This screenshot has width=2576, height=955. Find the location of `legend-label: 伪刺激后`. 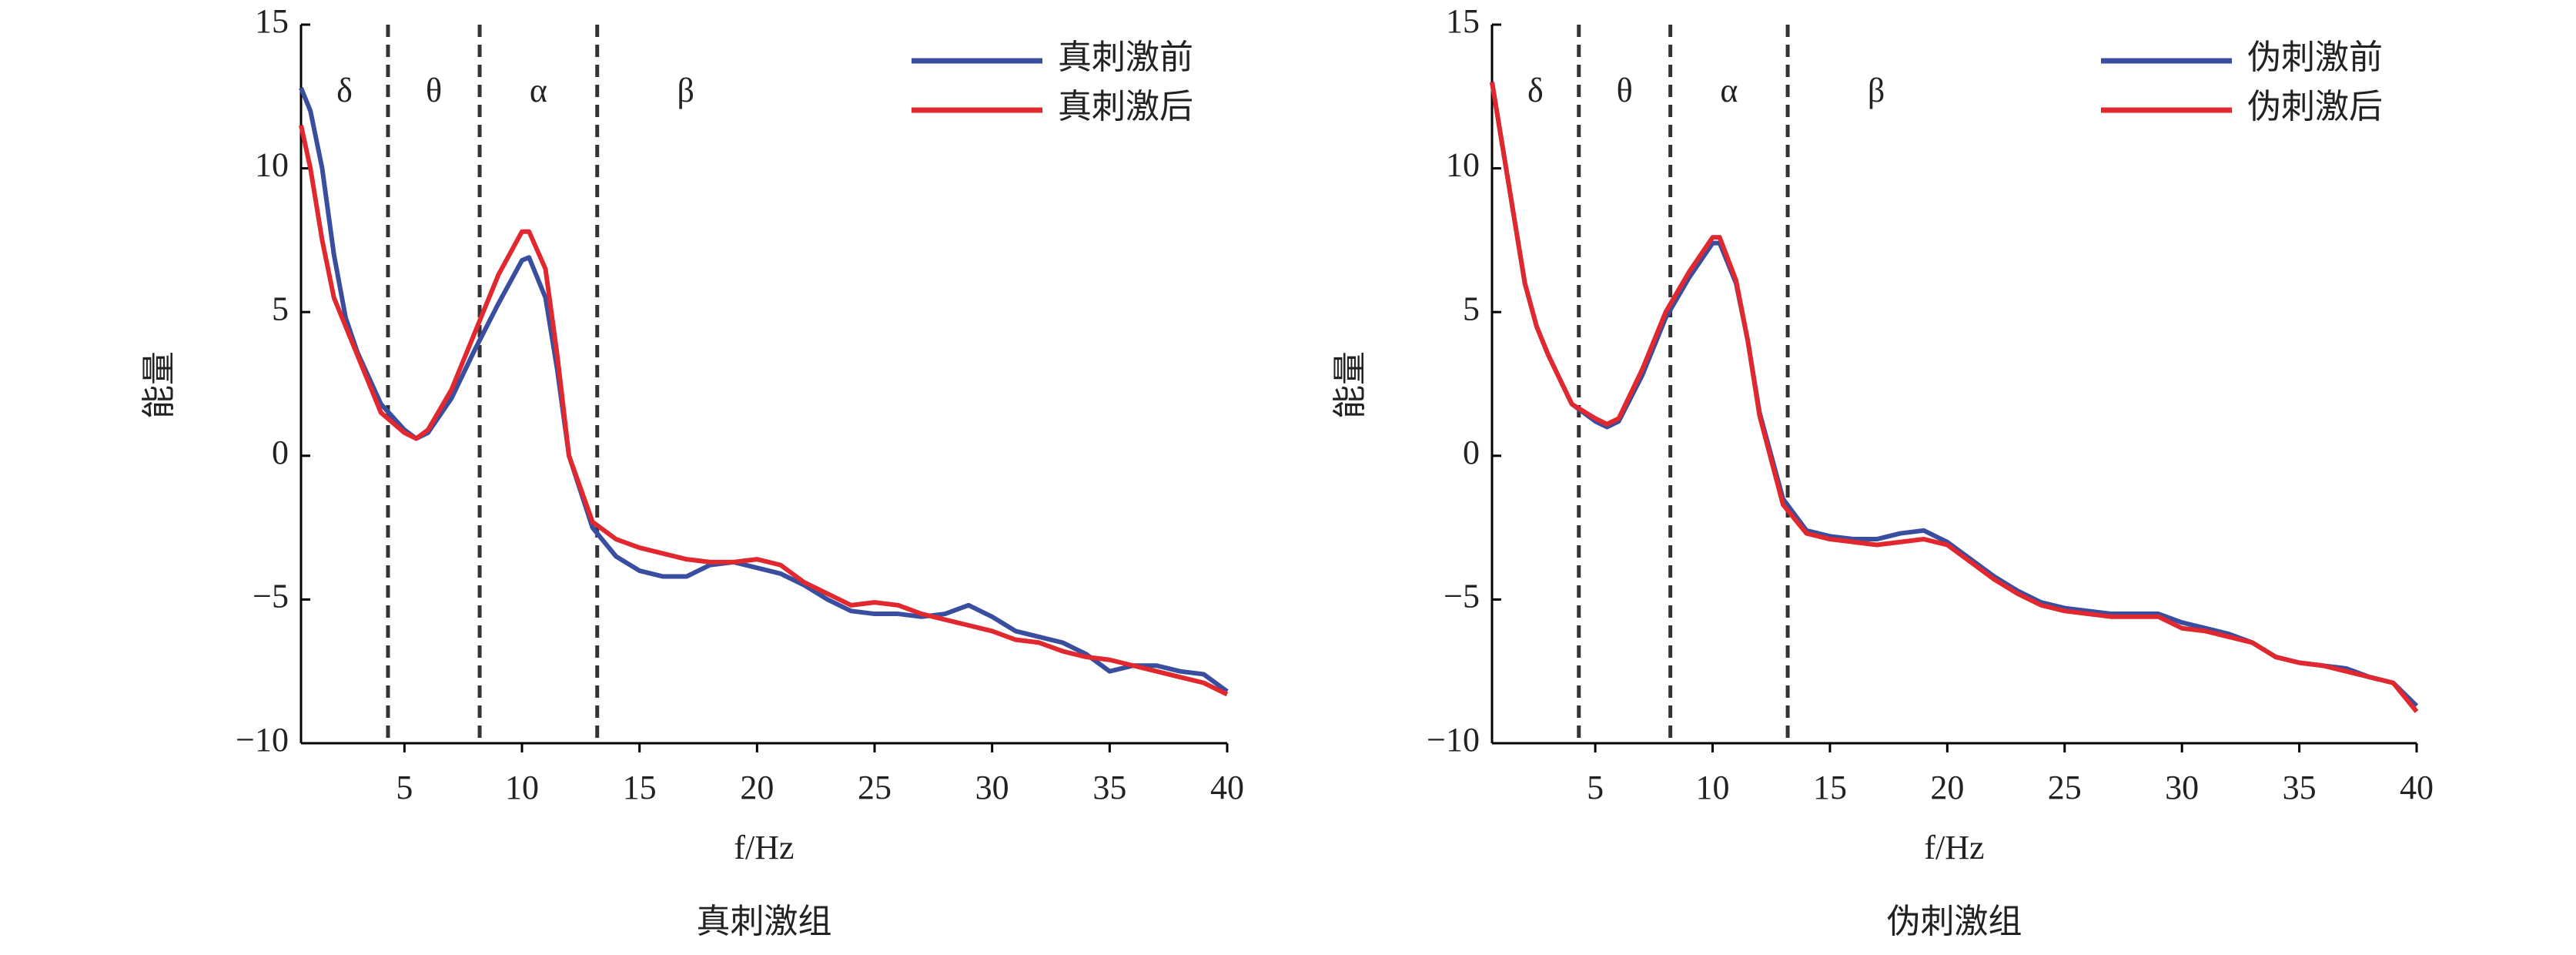

legend-label: 伪刺激后 is located at coordinates (2315, 107).